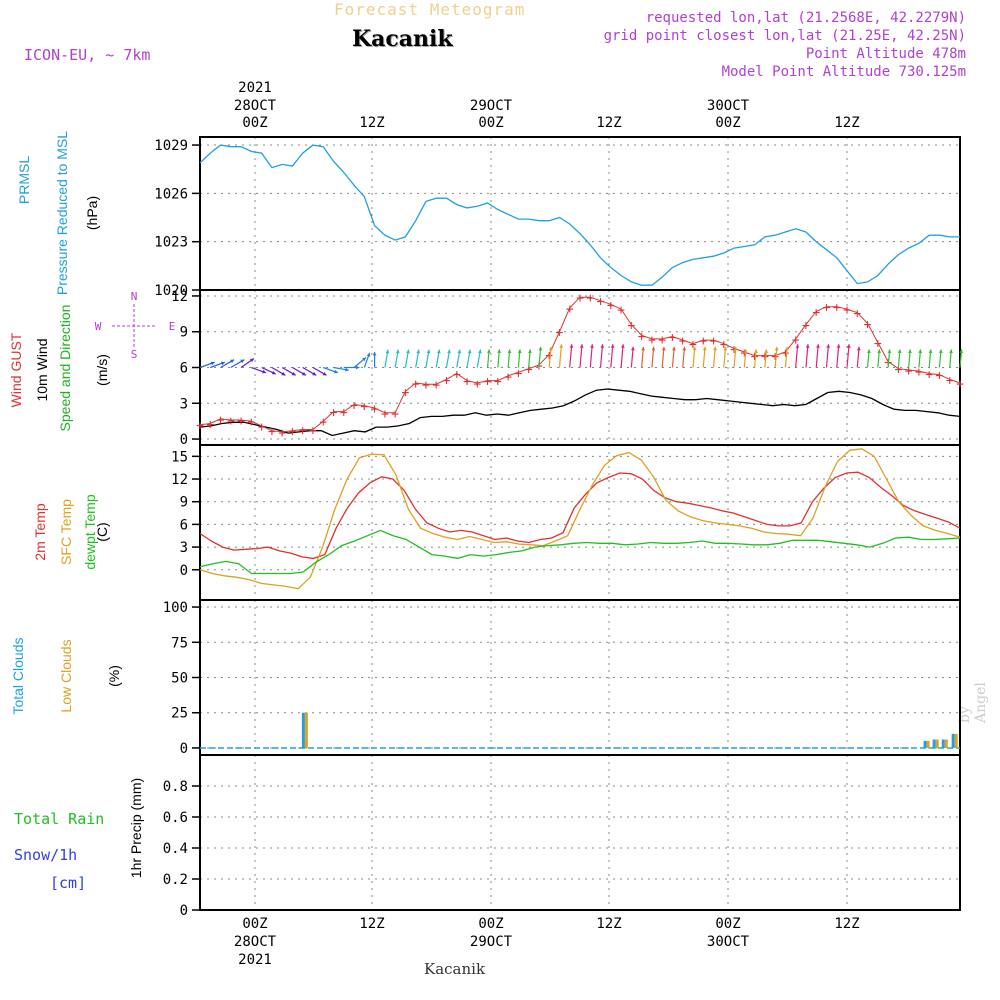 The height and width of the screenshot is (1000, 1000). What do you see at coordinates (580, 832) in the screenshot?
I see `panel-frame` at bounding box center [580, 832].